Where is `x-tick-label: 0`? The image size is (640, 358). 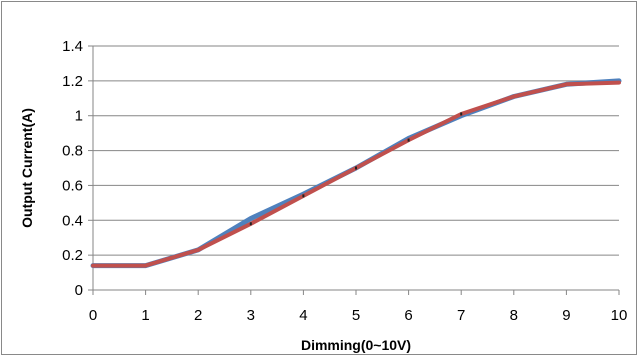
x-tick-label: 0 is located at coordinates (93, 315).